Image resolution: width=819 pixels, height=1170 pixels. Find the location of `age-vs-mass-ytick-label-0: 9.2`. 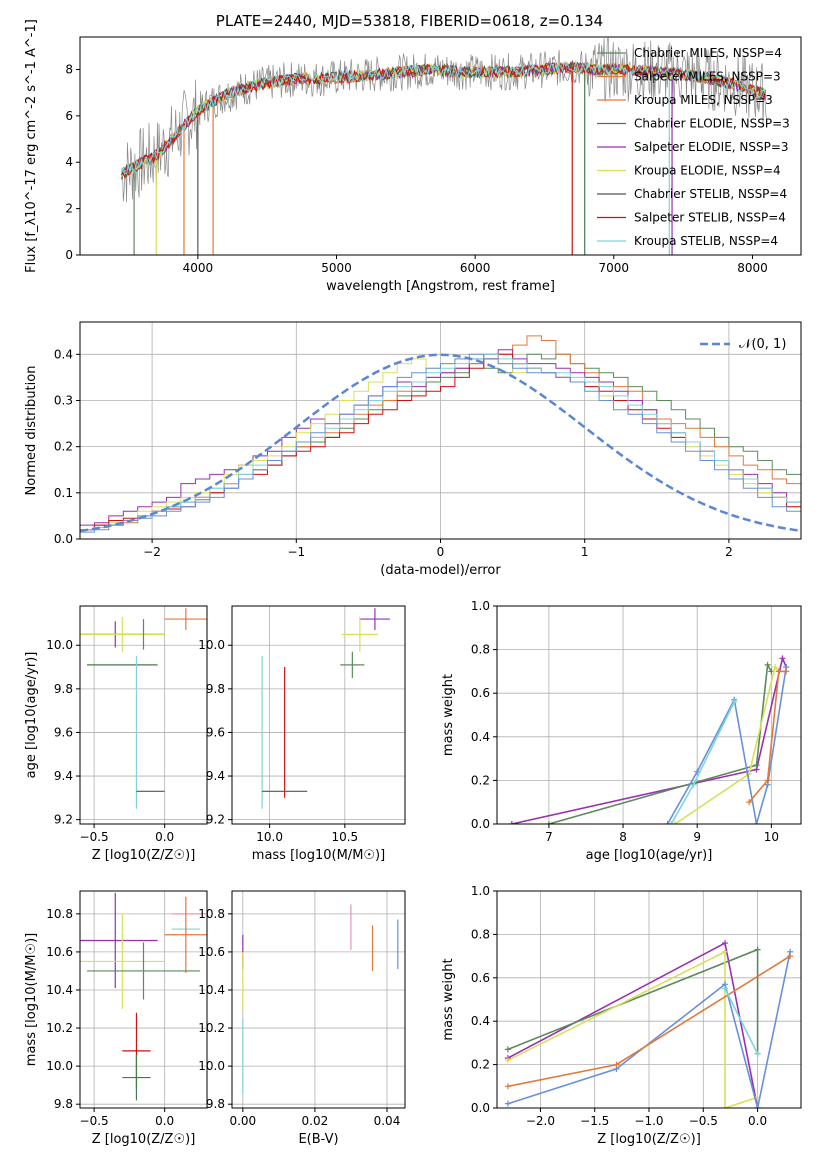

age-vs-mass-ytick-label-0: 9.2 is located at coordinates (215, 820).